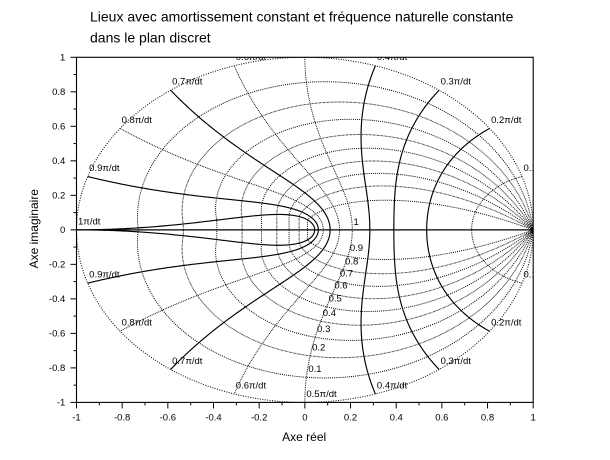 The width and height of the screenshot is (610, 460). Describe the element at coordinates (34, 229) in the screenshot. I see `svg-text: Axe imaginaire` at that location.